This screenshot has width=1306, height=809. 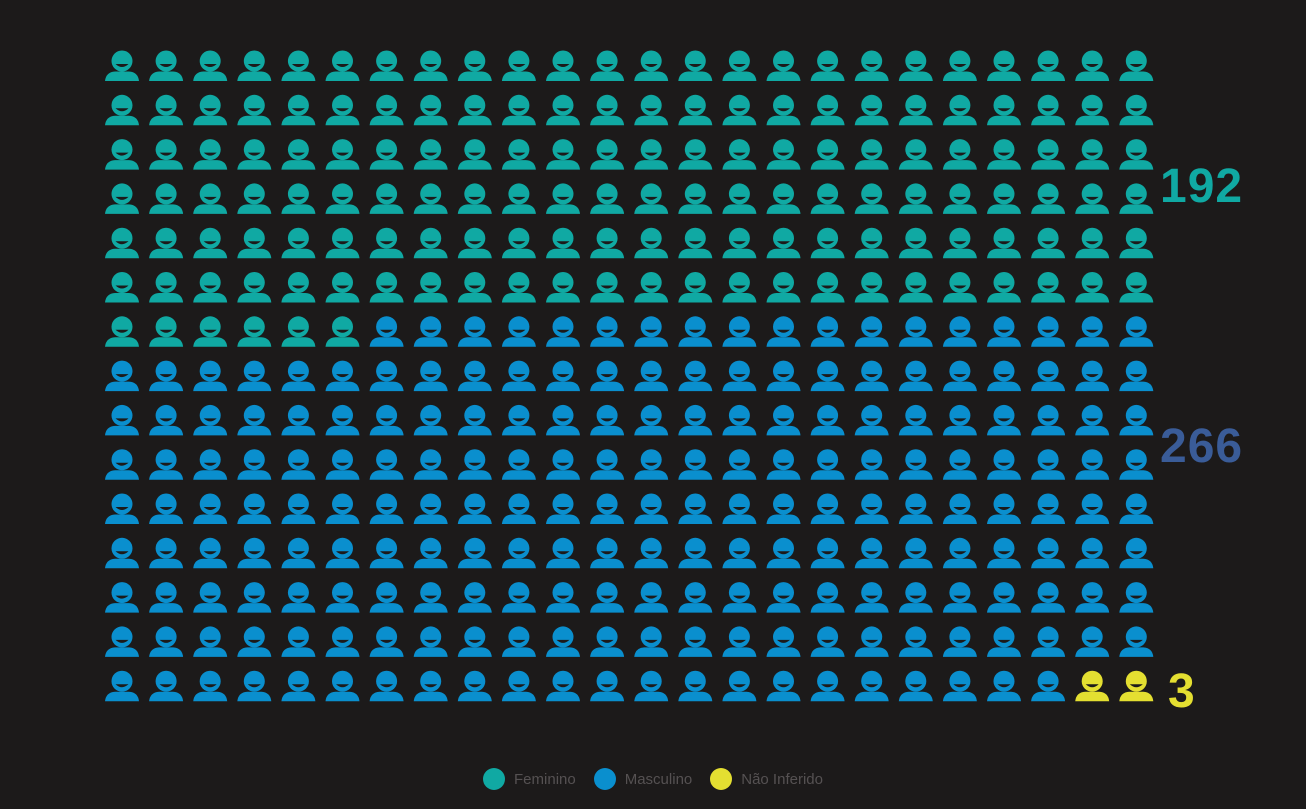 I want to click on person-icon-nao-inferido, so click(x=1092, y=686).